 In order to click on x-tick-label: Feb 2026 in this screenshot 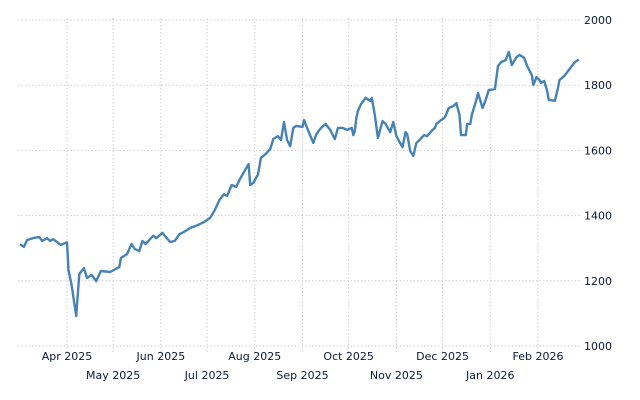, I will do `click(538, 356)`.